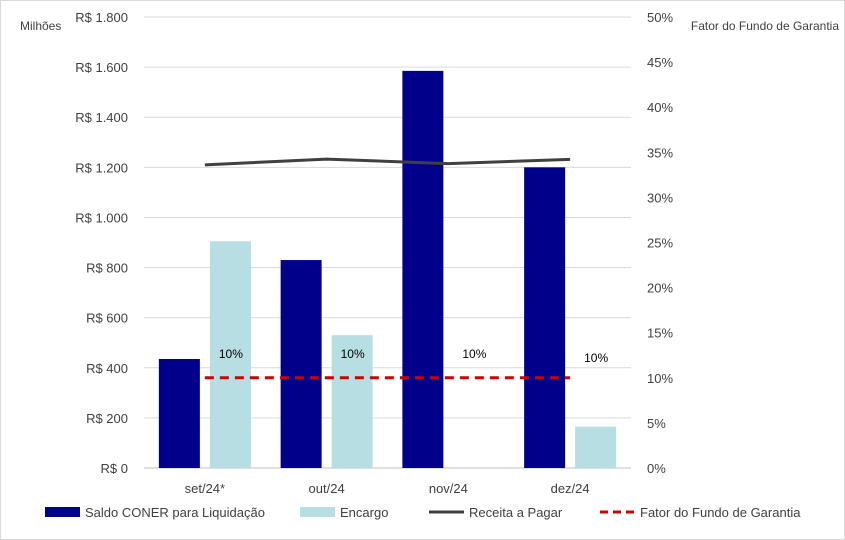 The height and width of the screenshot is (540, 845). What do you see at coordinates (387, 162) in the screenshot?
I see `line-receita-a-pagar` at bounding box center [387, 162].